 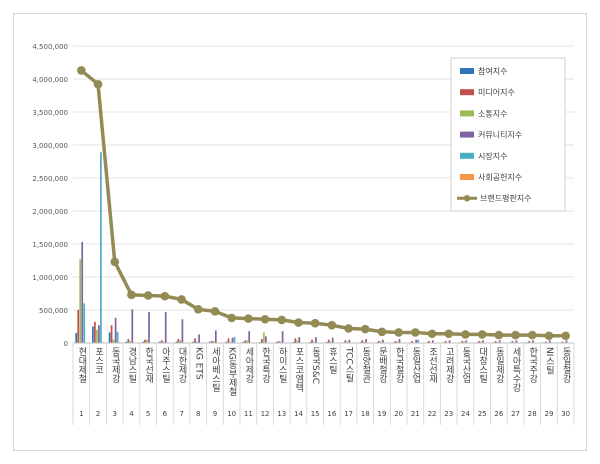 I want to click on y-tick-label: 3,000,000, so click(x=50, y=146).